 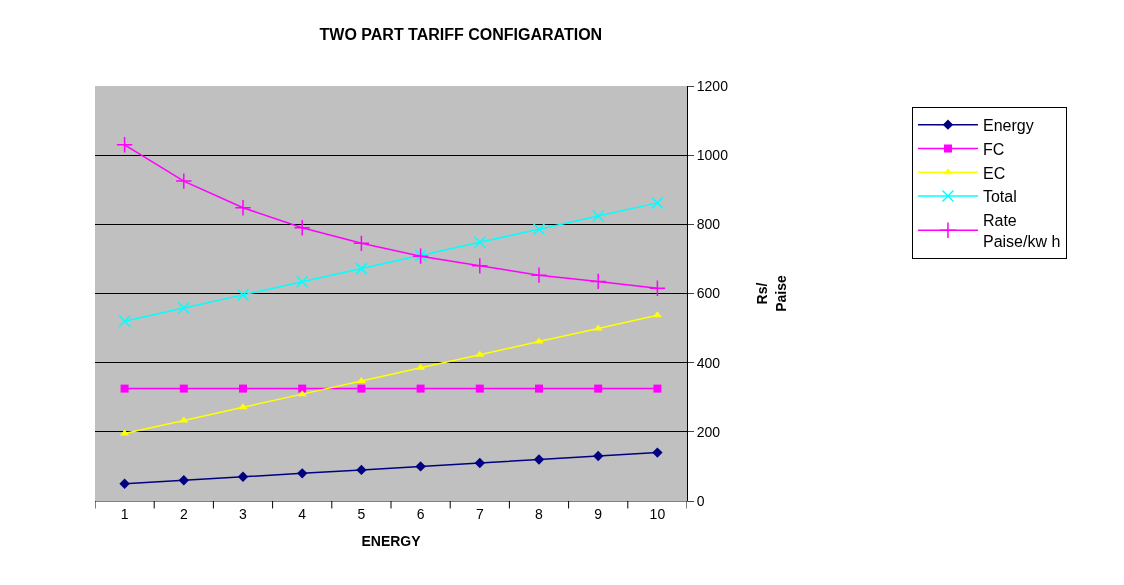 What do you see at coordinates (598, 513) in the screenshot?
I see `x-tick-label: 9` at bounding box center [598, 513].